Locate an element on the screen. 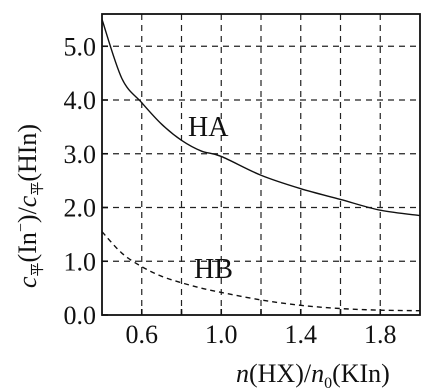  x-axis-title: n(HX)/n0(KIn) is located at coordinates (313, 374).